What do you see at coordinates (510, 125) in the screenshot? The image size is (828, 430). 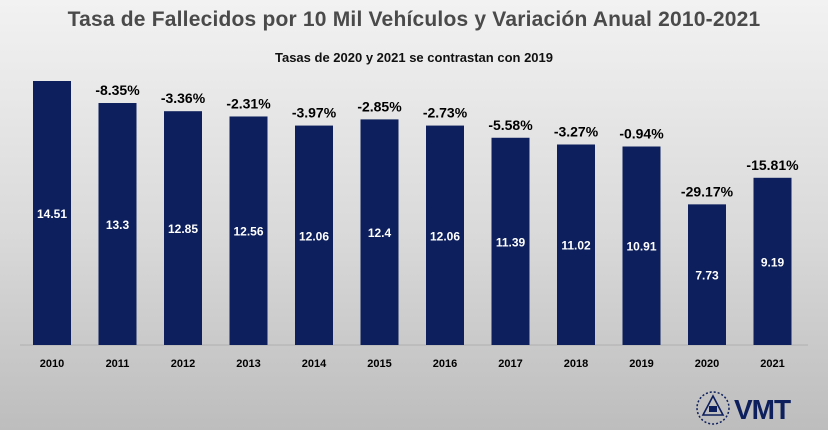 I see `variation-label: -5.58%` at bounding box center [510, 125].